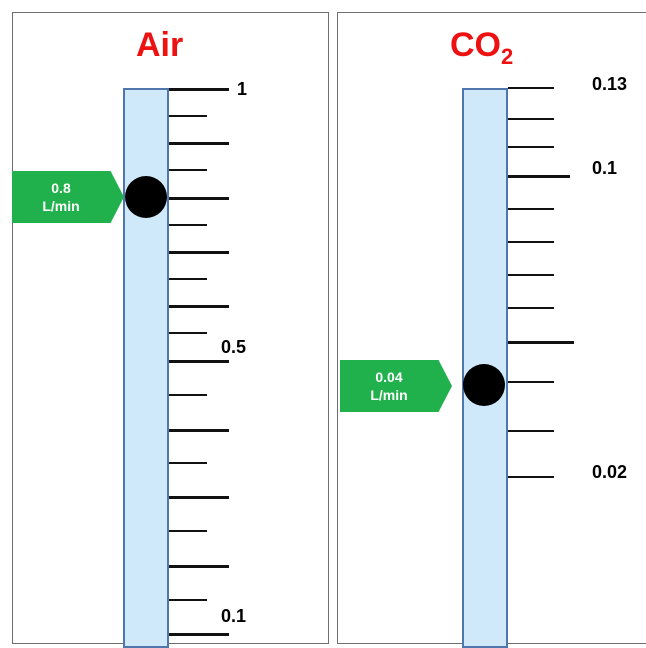 The image size is (646, 648). I want to click on co2-label-upper: 0.1, so click(605, 168).